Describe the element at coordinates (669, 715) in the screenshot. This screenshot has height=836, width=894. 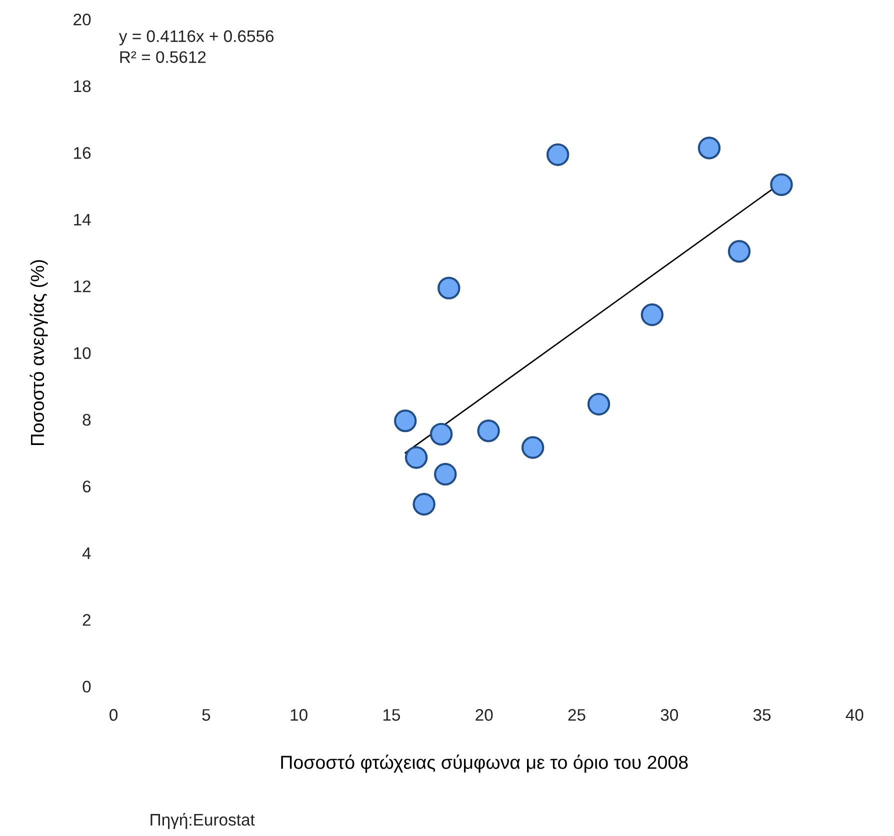
I see `x-tick-label: 30` at that location.